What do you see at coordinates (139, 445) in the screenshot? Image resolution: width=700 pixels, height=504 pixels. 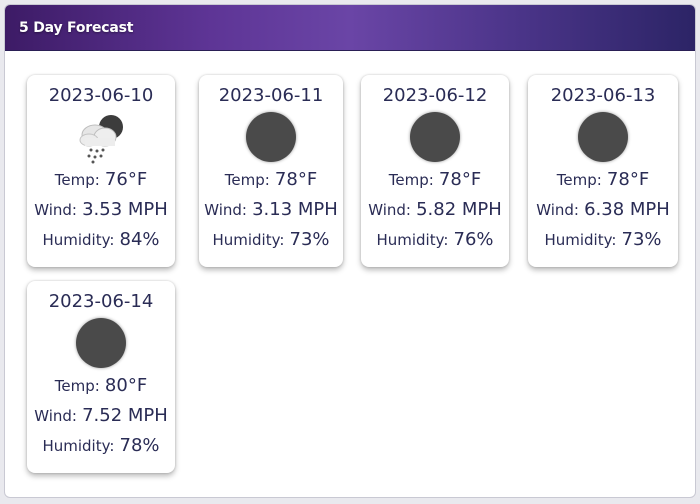 I see `humidity-value: 78%` at bounding box center [139, 445].